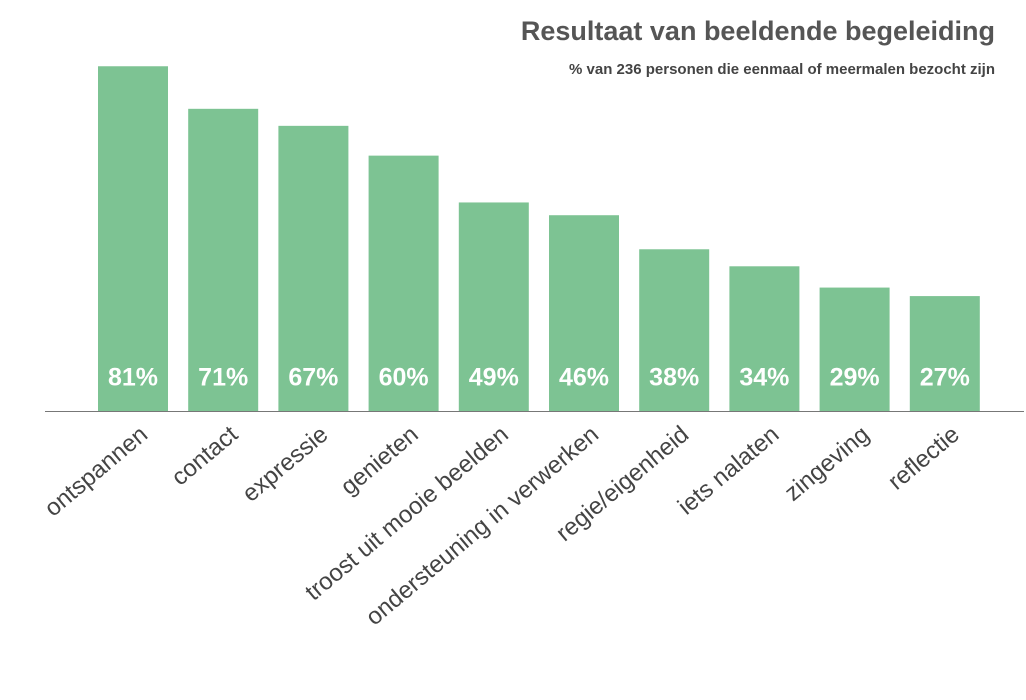 The height and width of the screenshot is (700, 1026). I want to click on value-label: 60%, so click(404, 378).